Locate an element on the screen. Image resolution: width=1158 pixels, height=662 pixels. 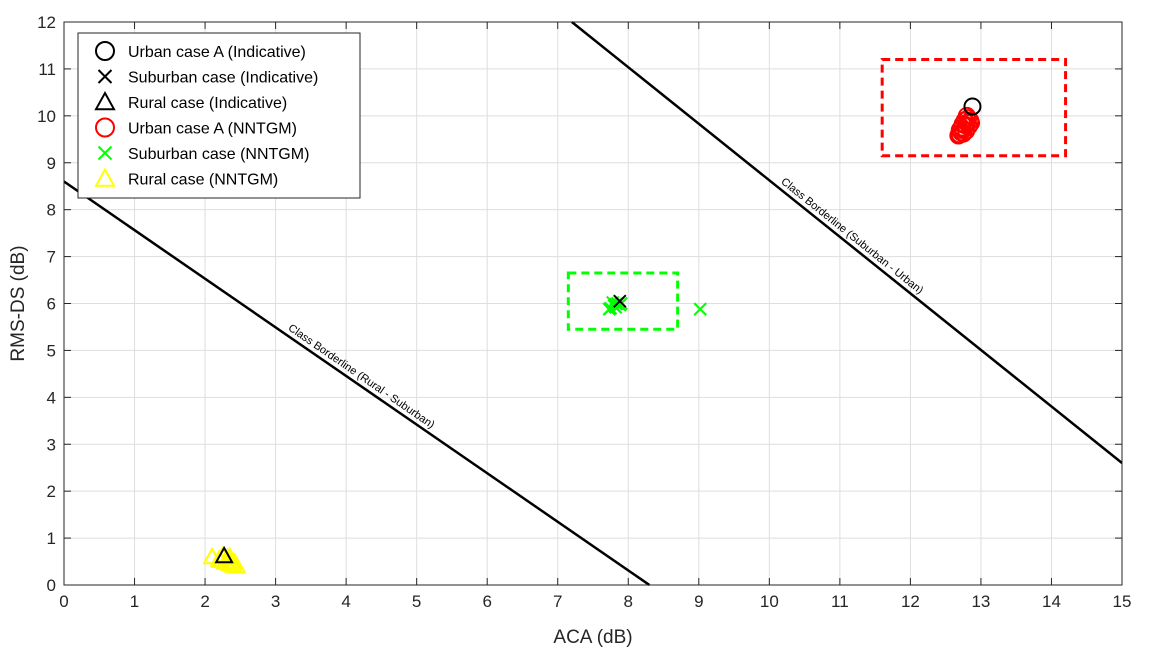
y-tick-label-8: 8 is located at coordinates (51, 210).